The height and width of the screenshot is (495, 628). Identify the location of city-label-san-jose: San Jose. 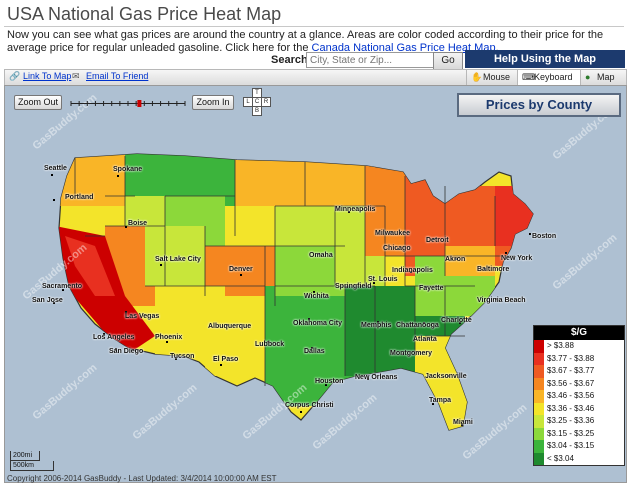
(47, 300).